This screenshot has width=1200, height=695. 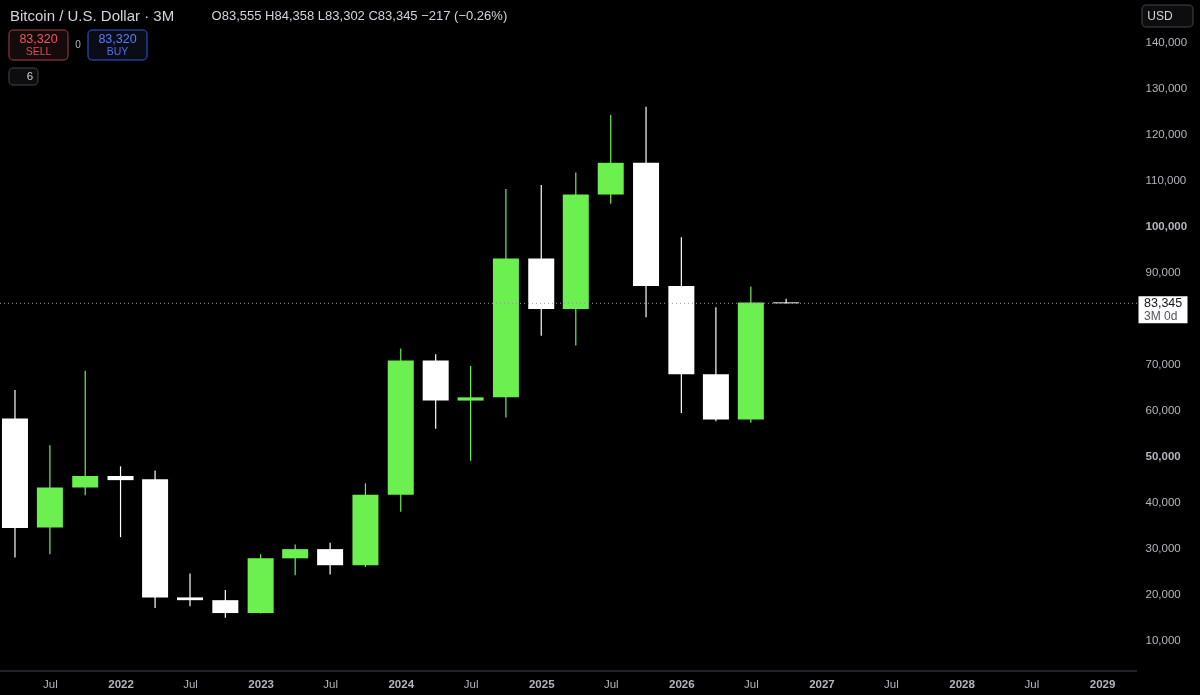 I want to click on y-tick-label: 130,000, so click(x=1166, y=88).